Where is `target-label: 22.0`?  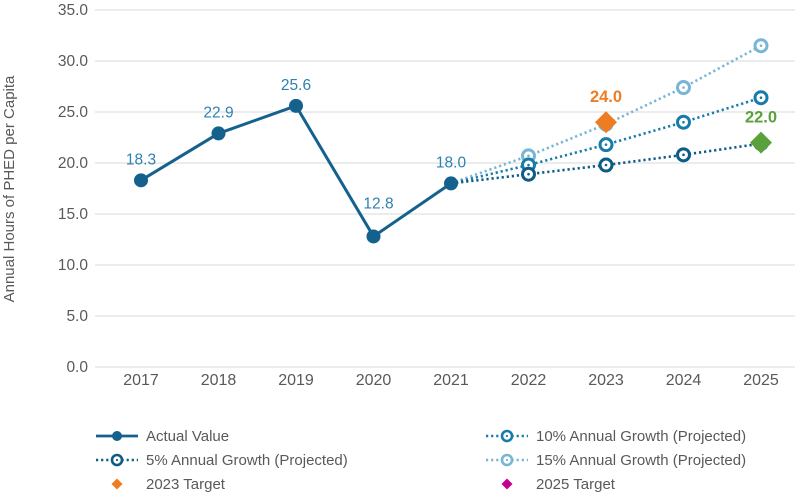
target-label: 22.0 is located at coordinates (761, 118).